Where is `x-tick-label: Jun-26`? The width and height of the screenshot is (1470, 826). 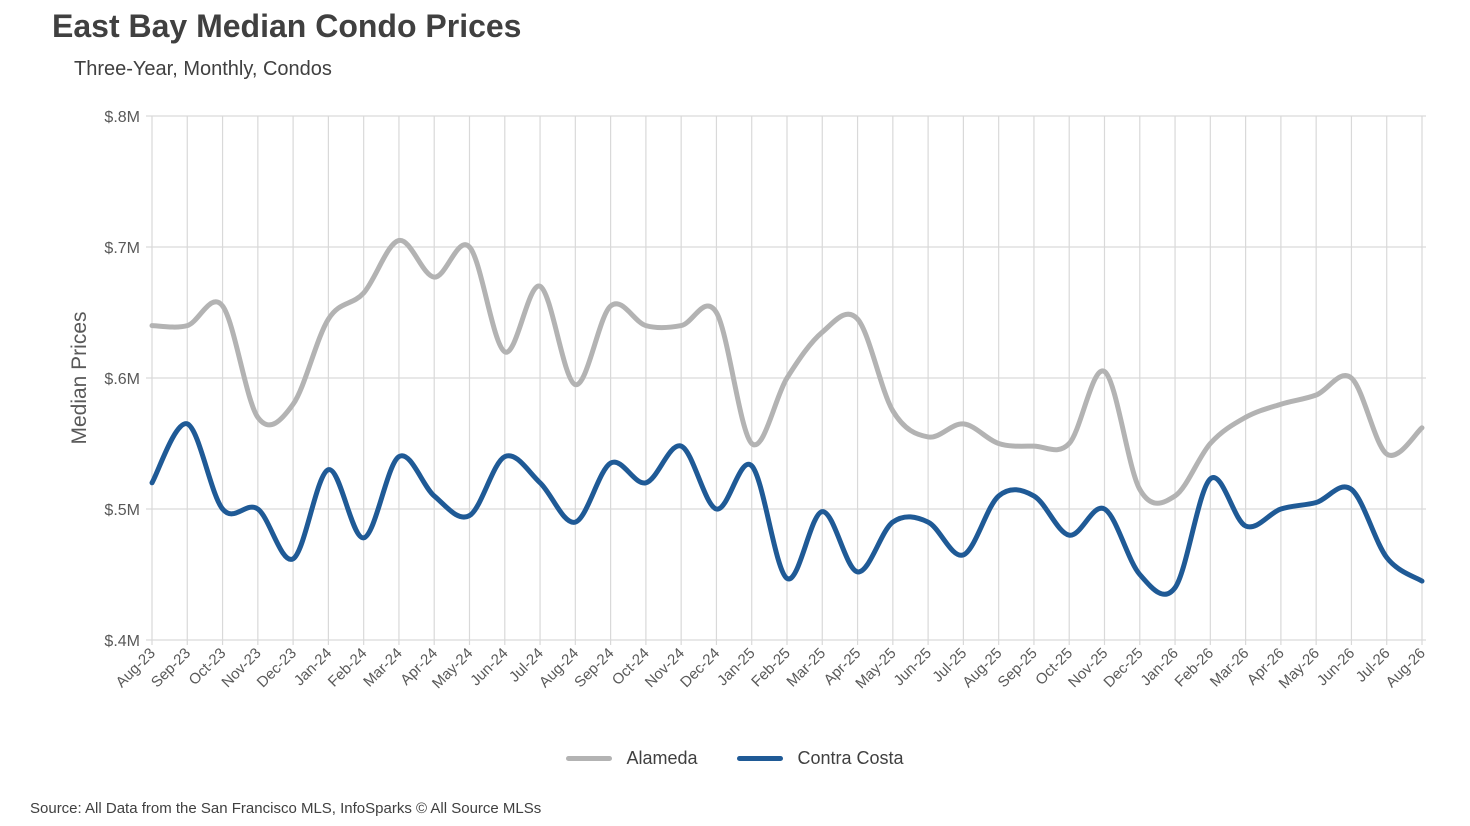 x-tick-label: Jun-26 is located at coordinates (1336, 667).